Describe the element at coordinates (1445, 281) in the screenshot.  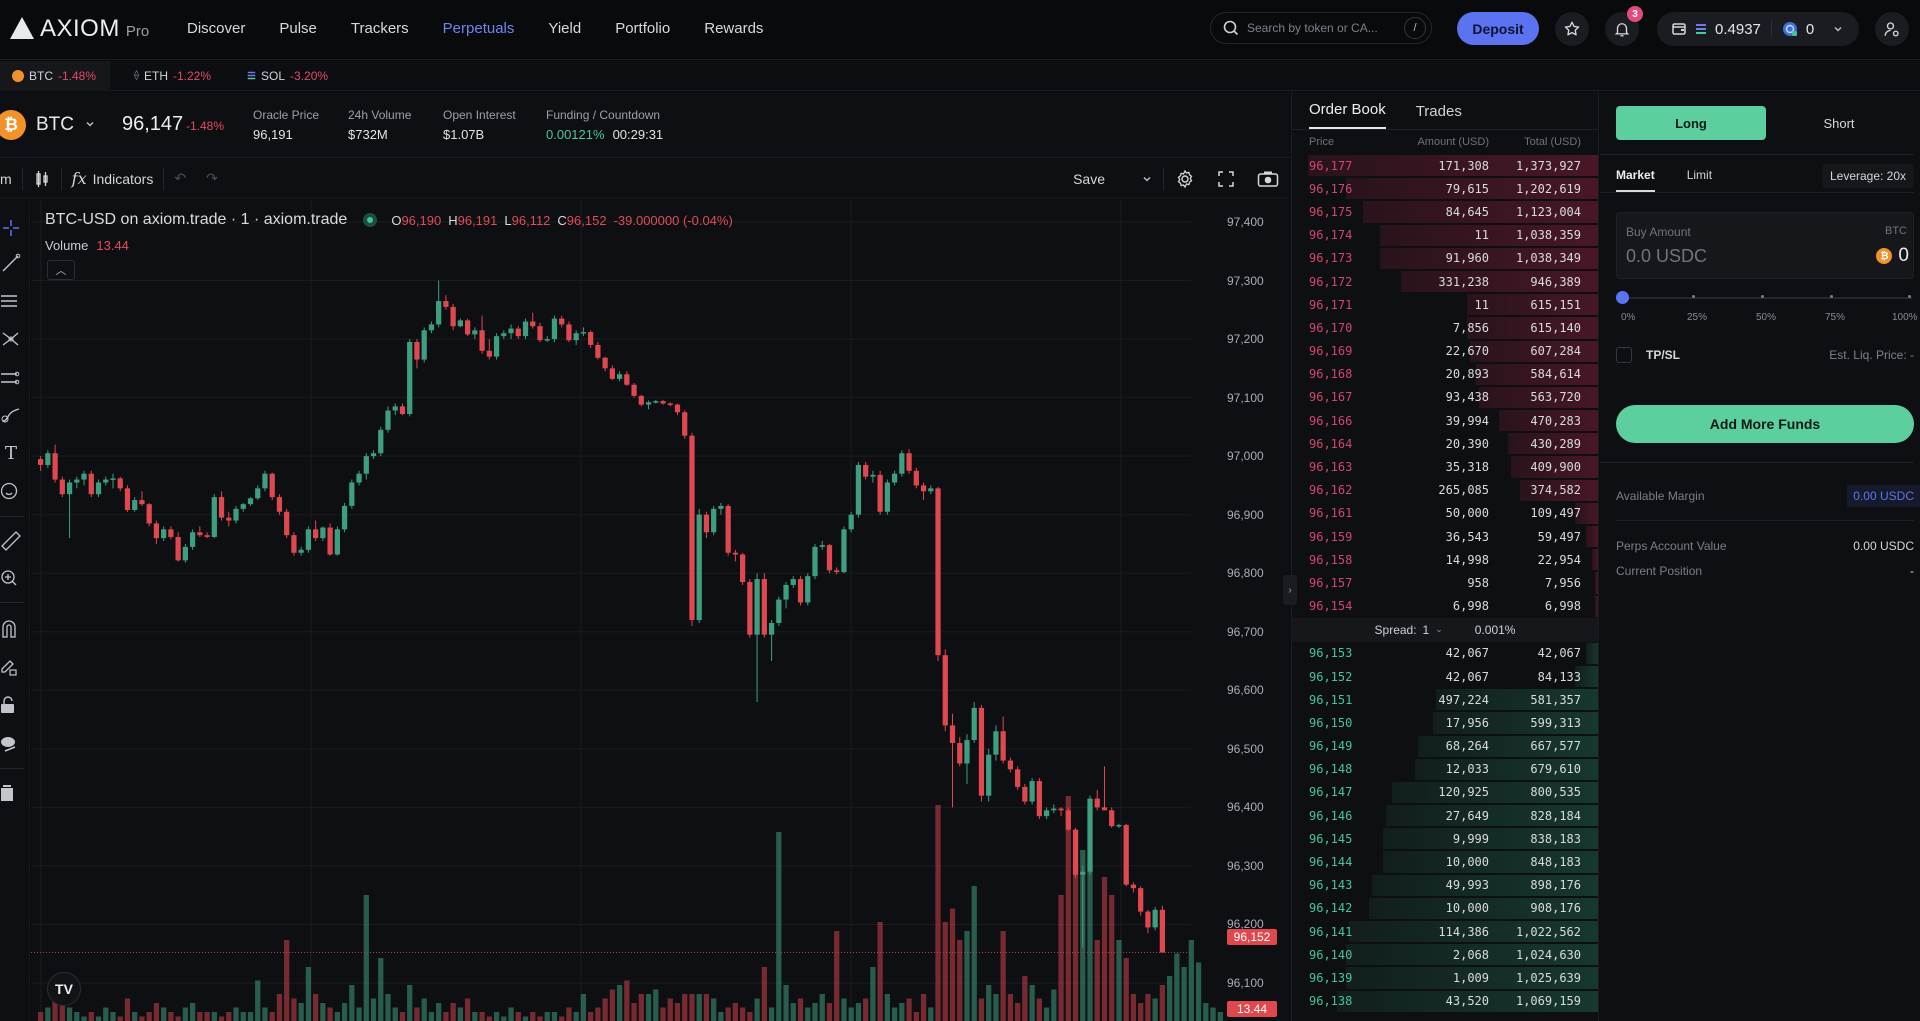
I see `ask-row: 96,172 331,238 946,389` at that location.